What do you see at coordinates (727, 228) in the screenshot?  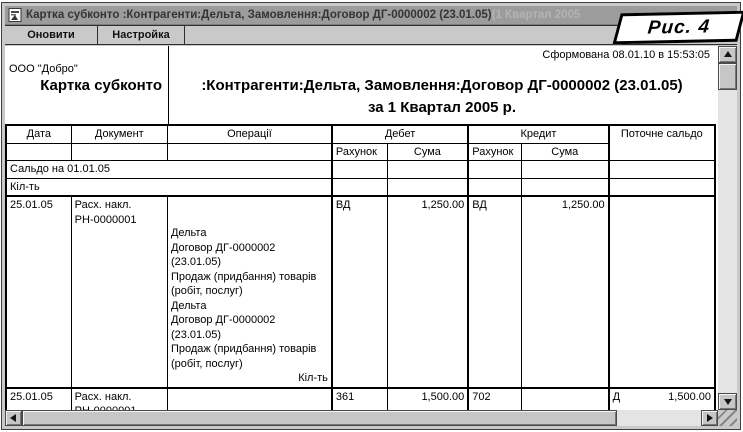 I see `vertical-scrollbar` at bounding box center [727, 228].